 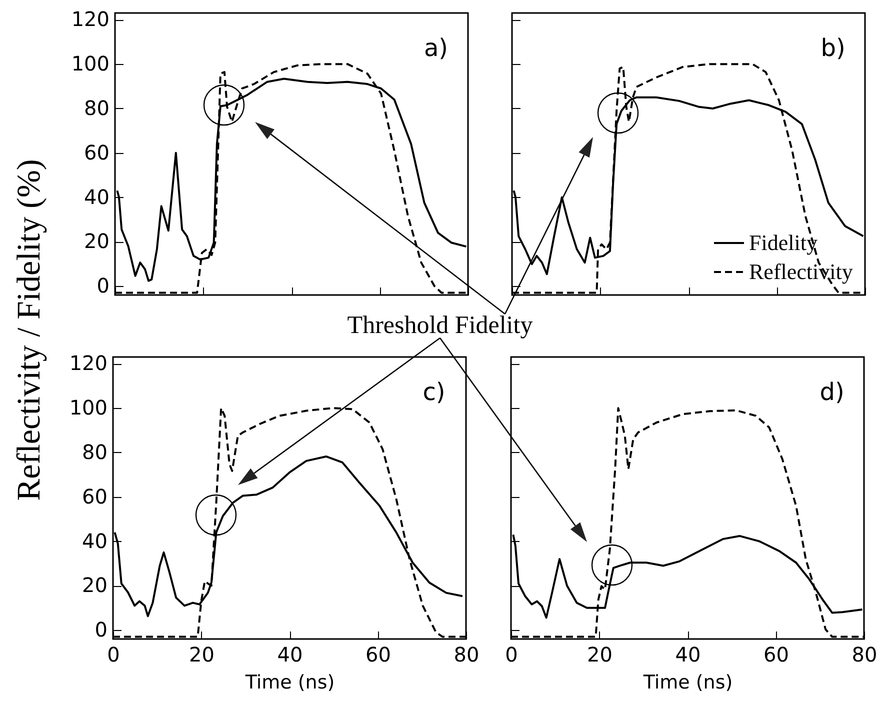 What do you see at coordinates (833, 48) in the screenshot?
I see `annotation: b)` at bounding box center [833, 48].